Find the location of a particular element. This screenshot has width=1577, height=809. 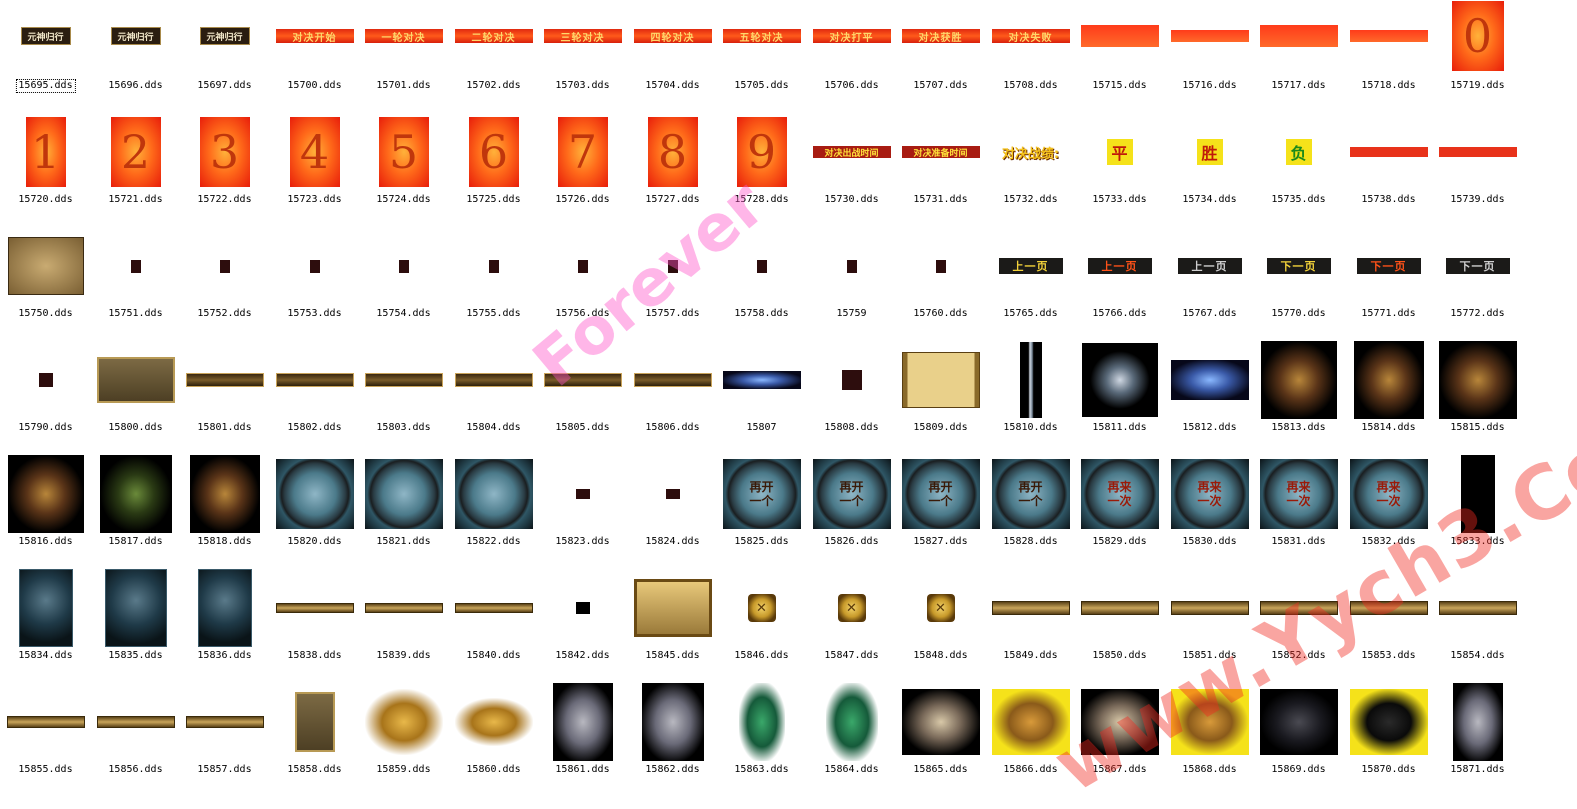

file-name-label: 15716.dds is located at coordinates (1209, 85).